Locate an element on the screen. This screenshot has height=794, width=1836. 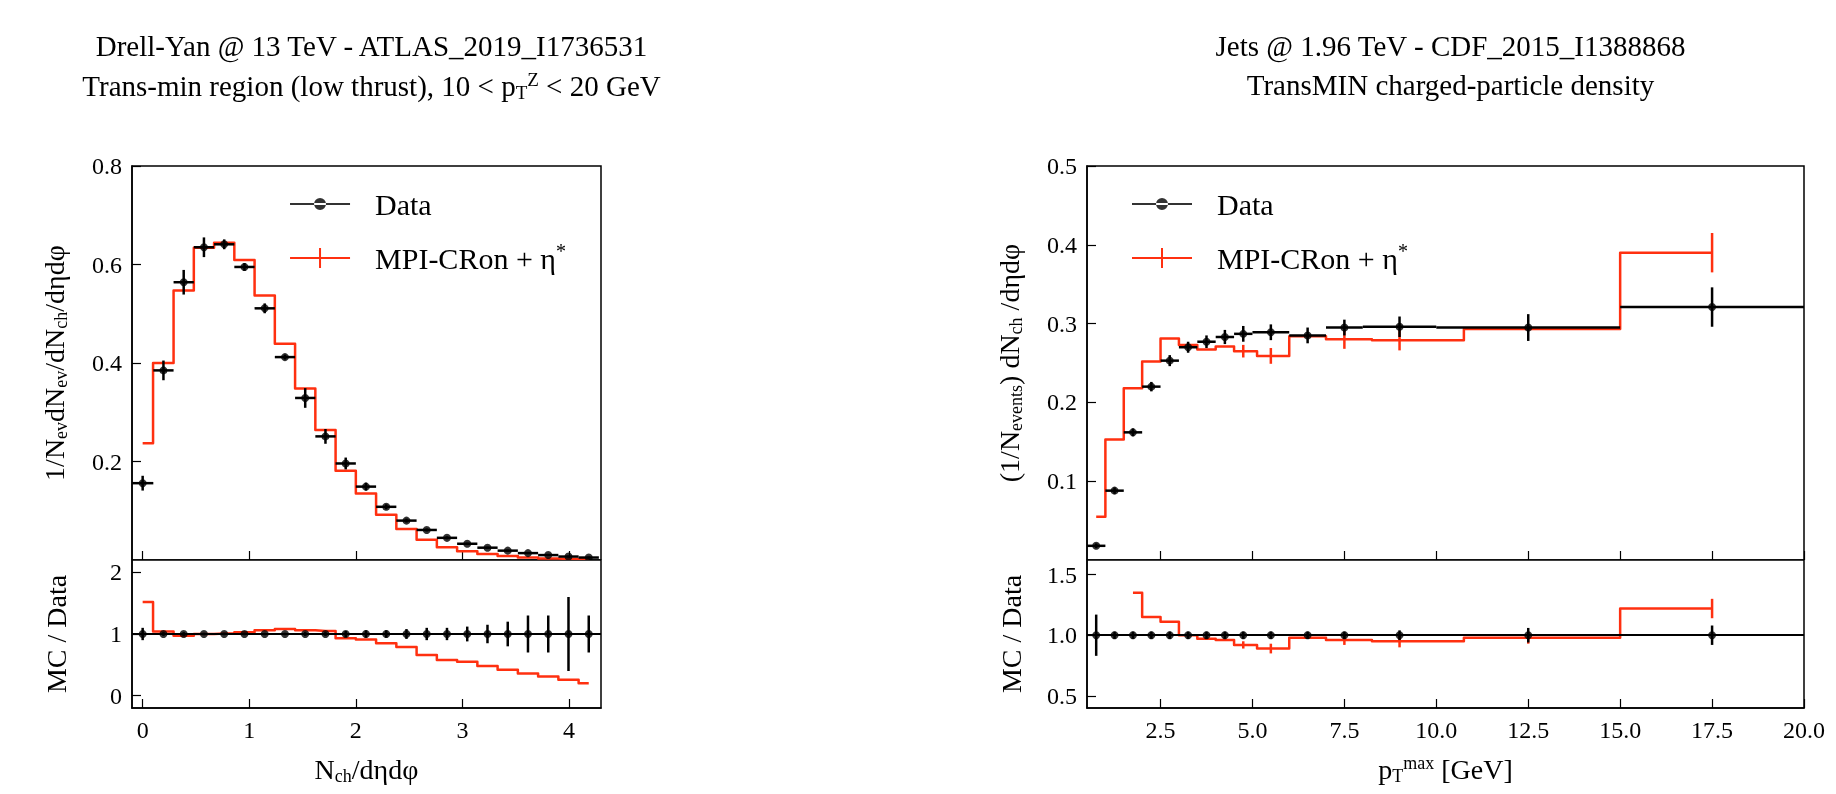
x-tick-label: 3 is located at coordinates (462, 730).